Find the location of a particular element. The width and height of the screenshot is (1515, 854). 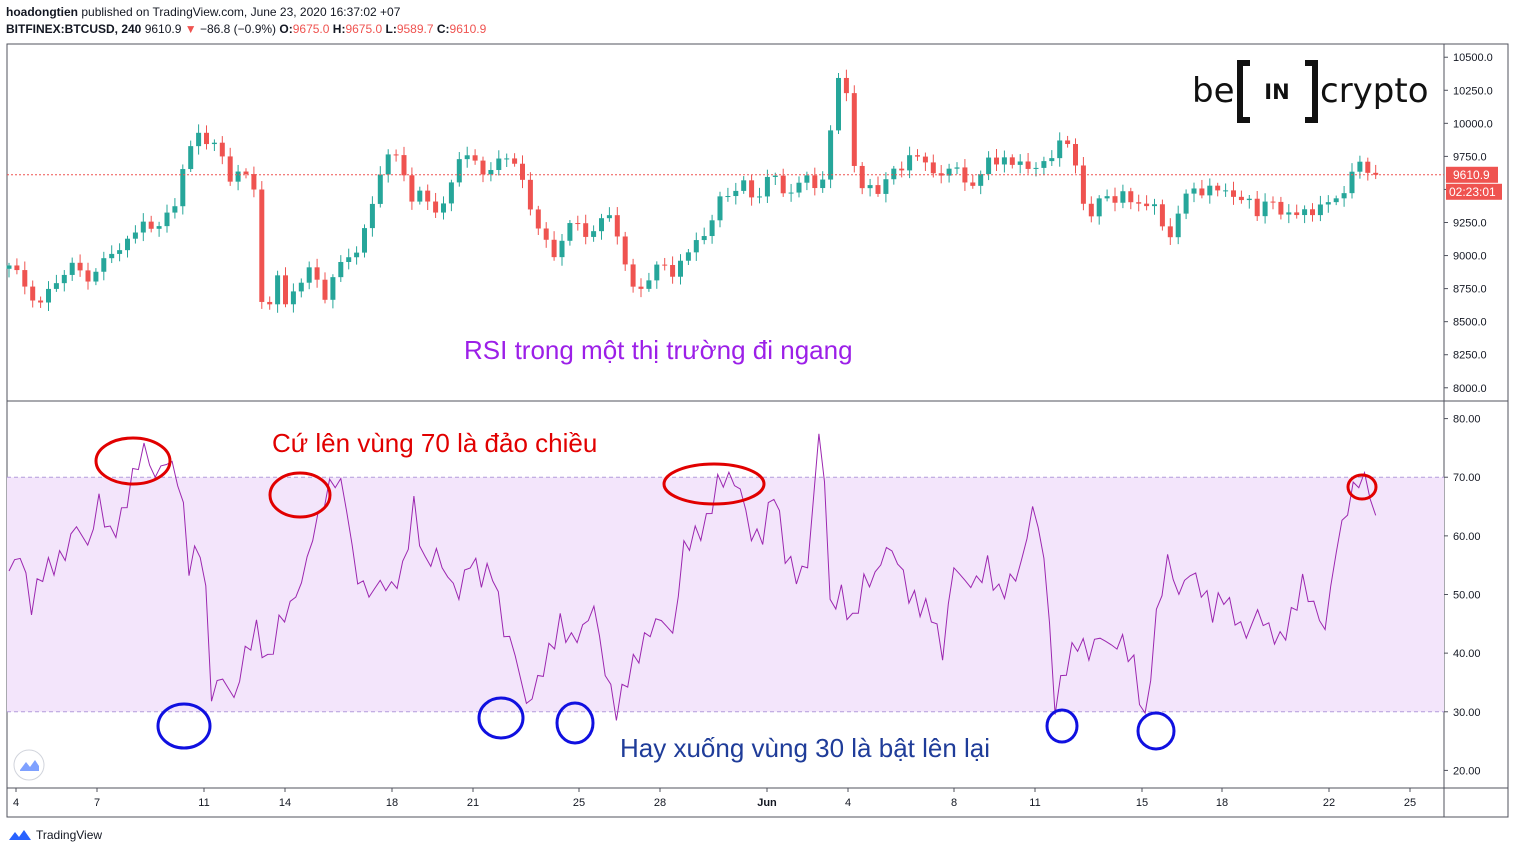

tradingview-chart-logo-icon is located at coordinates (29, 765).